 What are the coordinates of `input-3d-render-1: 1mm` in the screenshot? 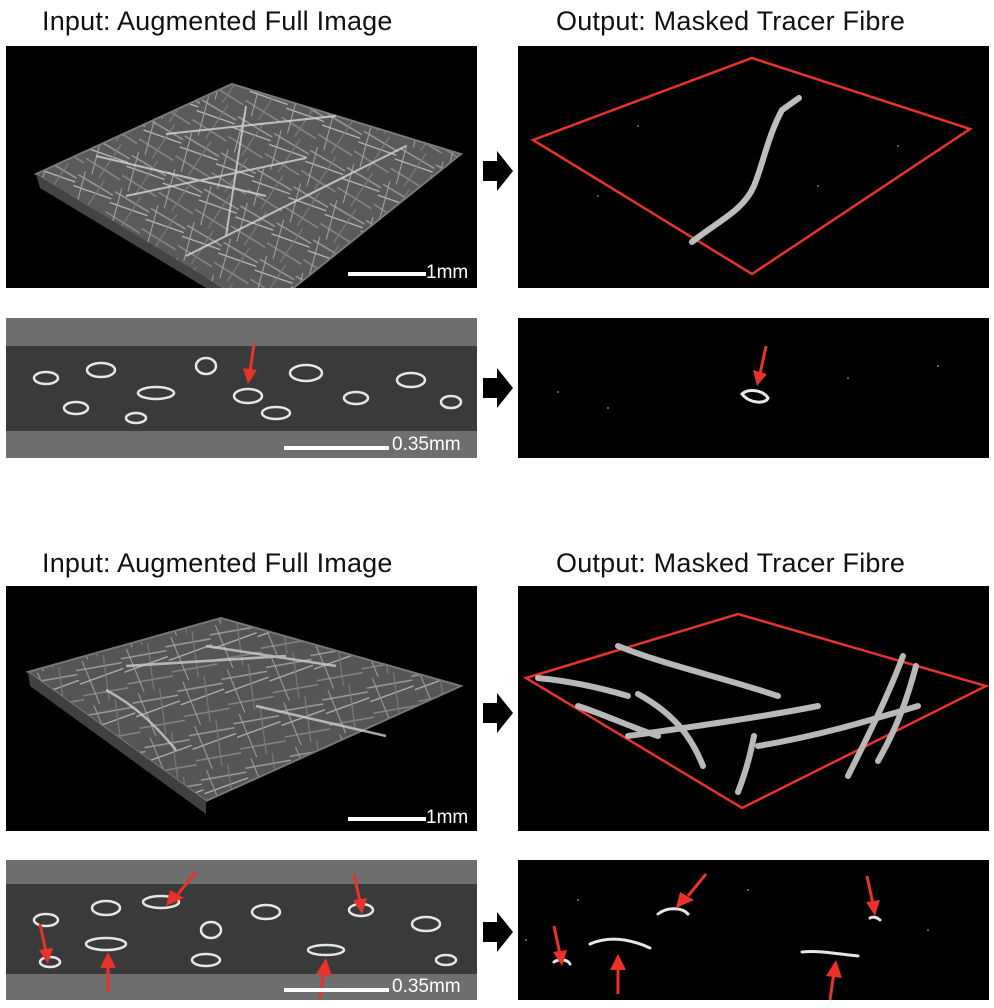 It's located at (241, 167).